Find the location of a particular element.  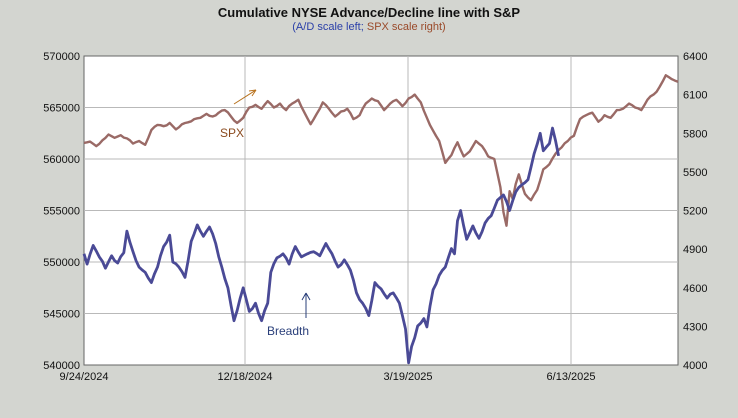

chart-subtitle: (A/D scale left; SPX scale right) is located at coordinates (369, 27).